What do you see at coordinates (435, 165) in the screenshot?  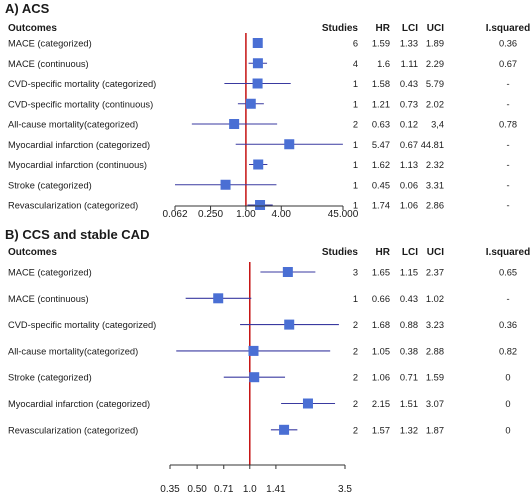 I see `panel-a-uci-value: 2.32` at bounding box center [435, 165].